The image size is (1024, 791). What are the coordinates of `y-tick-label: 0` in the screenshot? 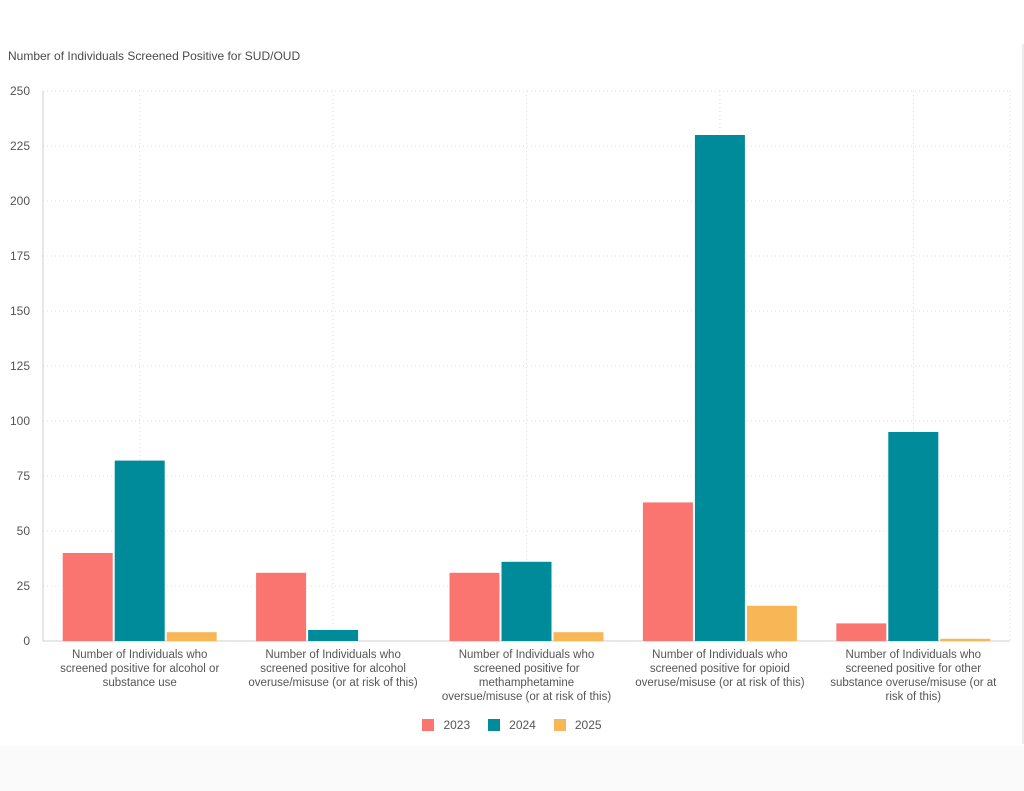 It's located at (26, 641).